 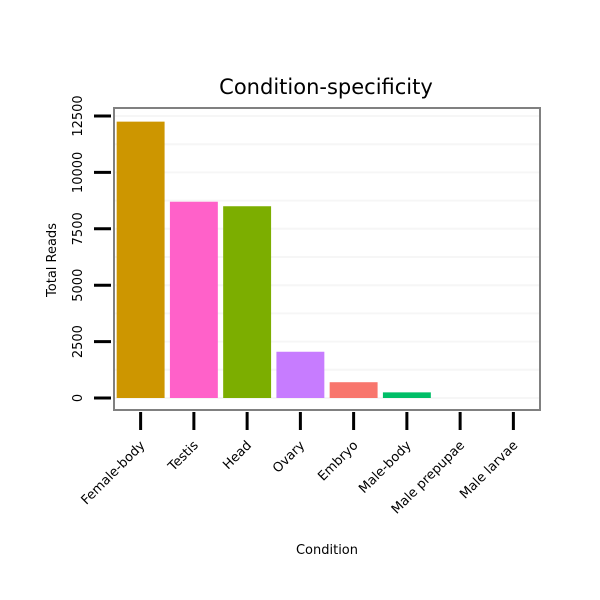 I want to click on x-axis-title: Condition, so click(x=327, y=550).